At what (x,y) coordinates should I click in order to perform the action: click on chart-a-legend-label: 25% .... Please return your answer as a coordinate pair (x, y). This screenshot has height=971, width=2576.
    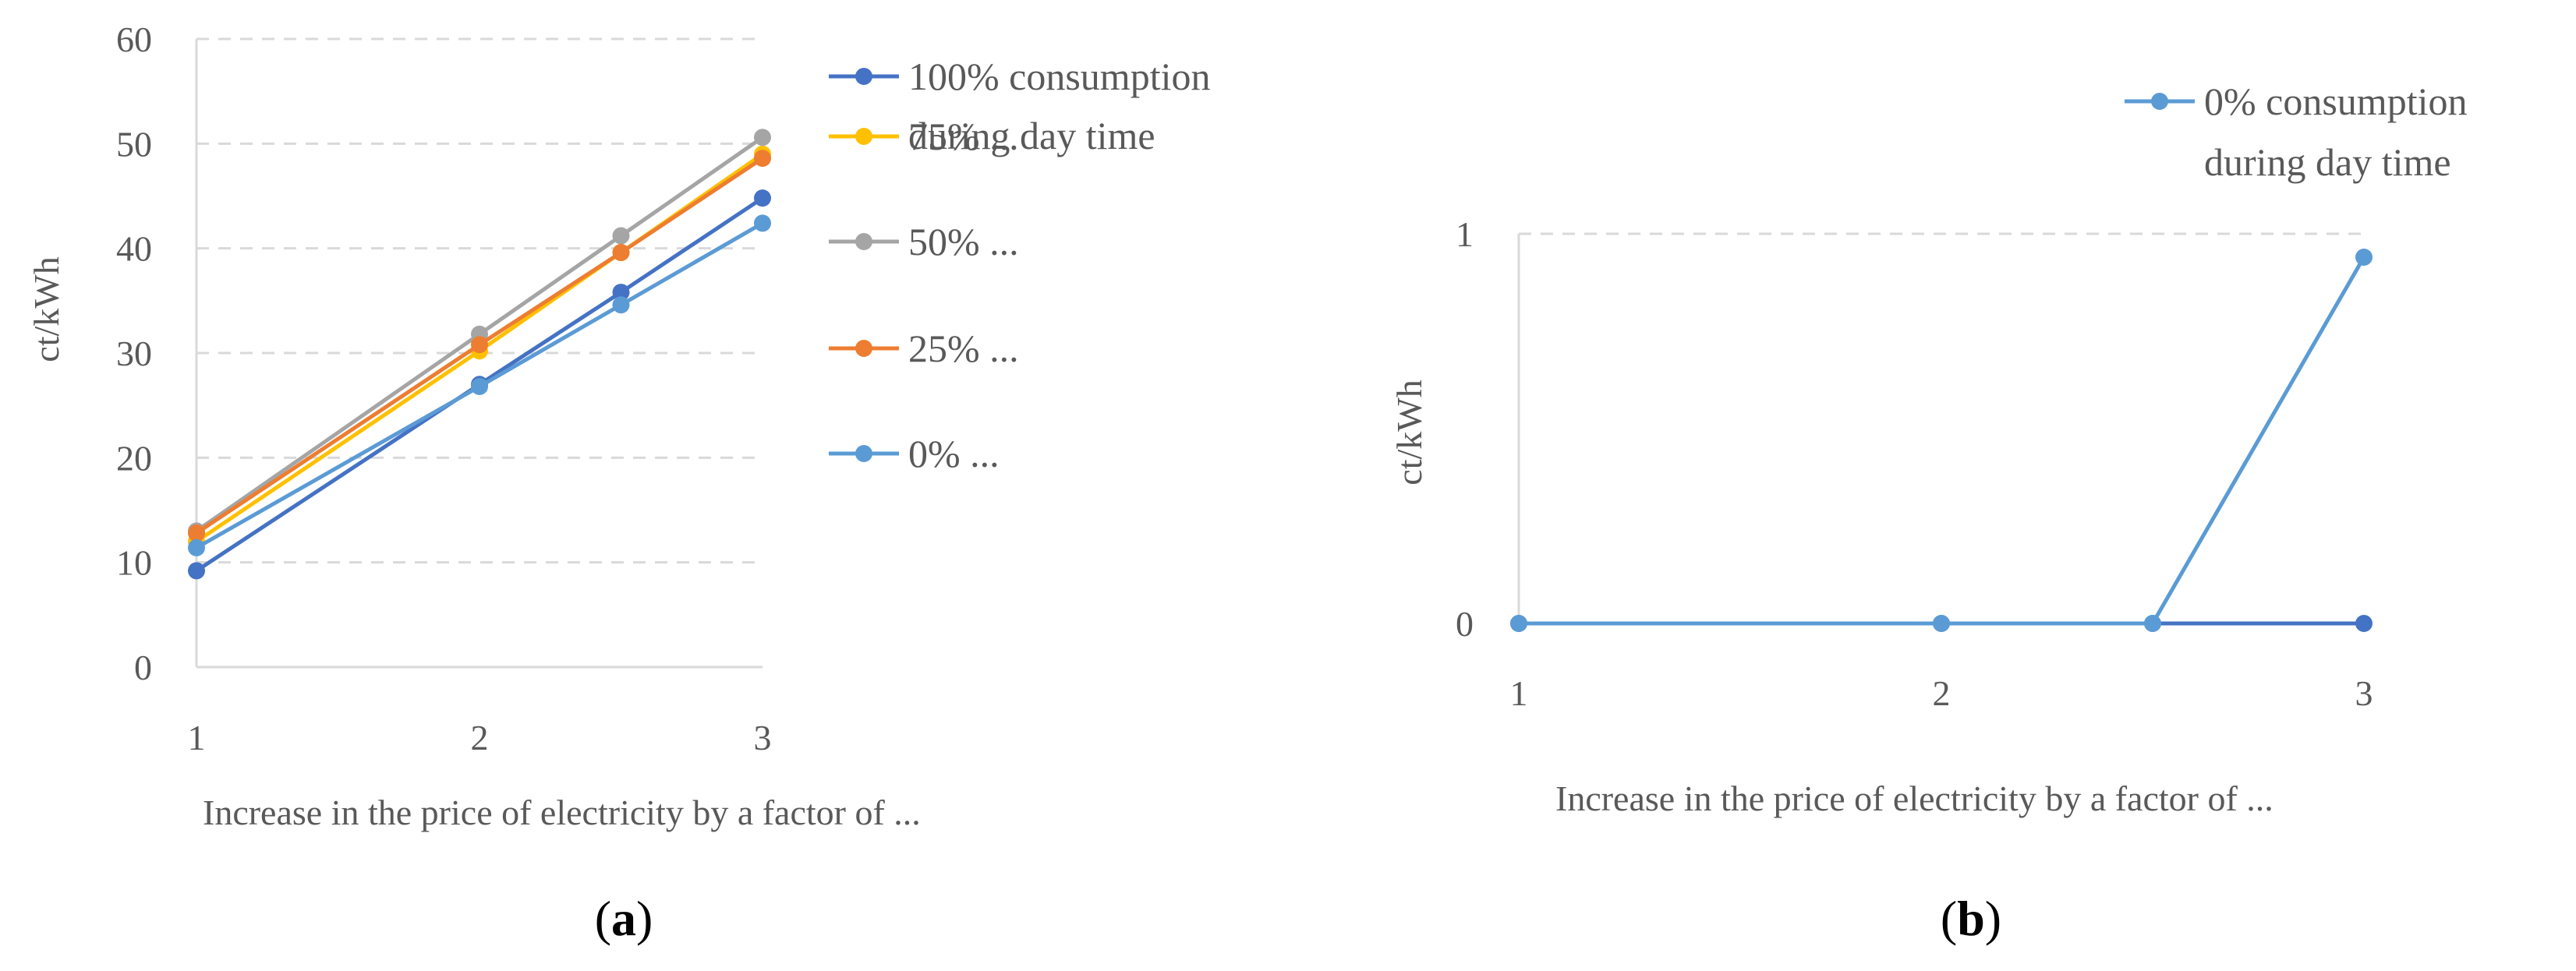
    Looking at the image, I should click on (963, 349).